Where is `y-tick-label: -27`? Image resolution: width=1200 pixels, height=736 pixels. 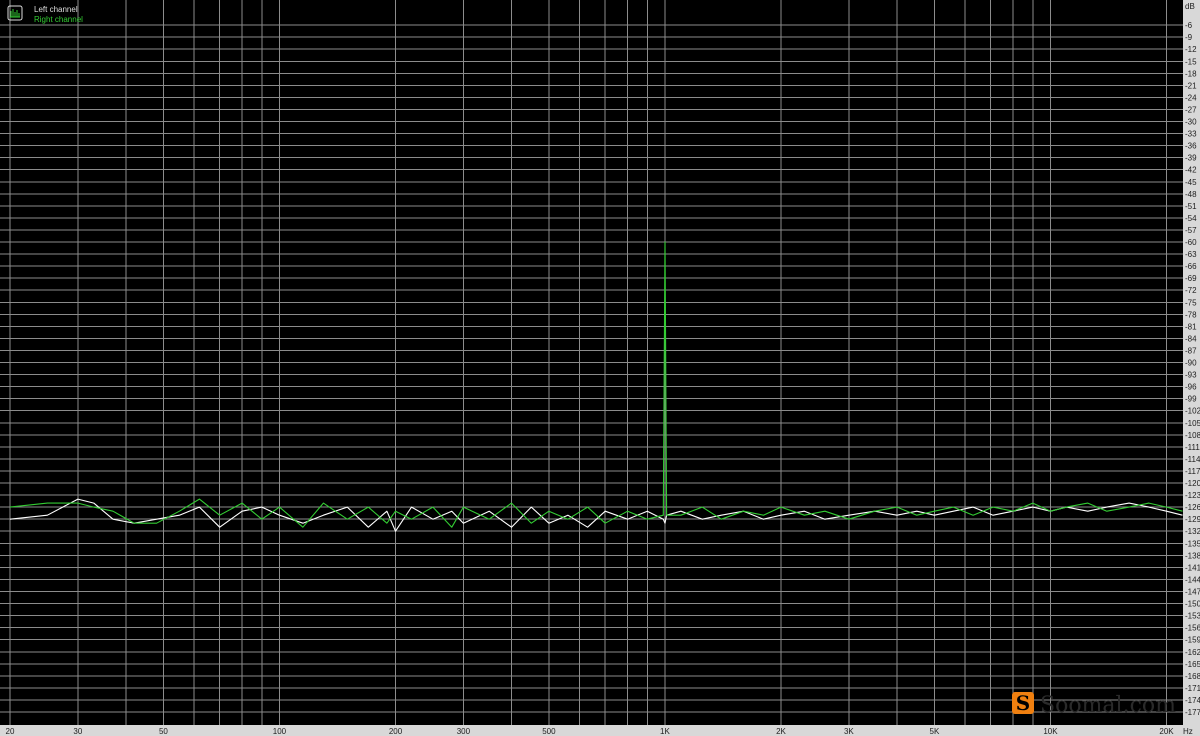 y-tick-label: -27 is located at coordinates (1191, 109).